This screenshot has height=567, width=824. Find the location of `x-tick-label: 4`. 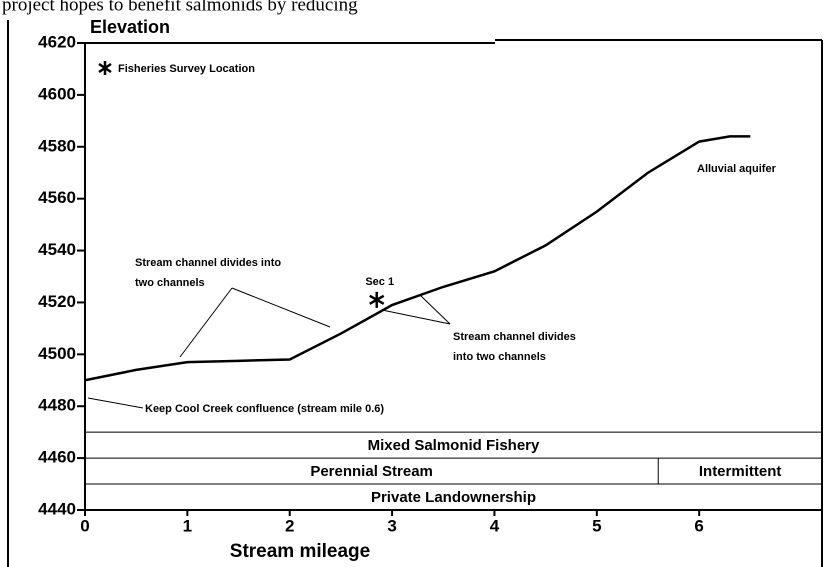

x-tick-label: 4 is located at coordinates (495, 525).